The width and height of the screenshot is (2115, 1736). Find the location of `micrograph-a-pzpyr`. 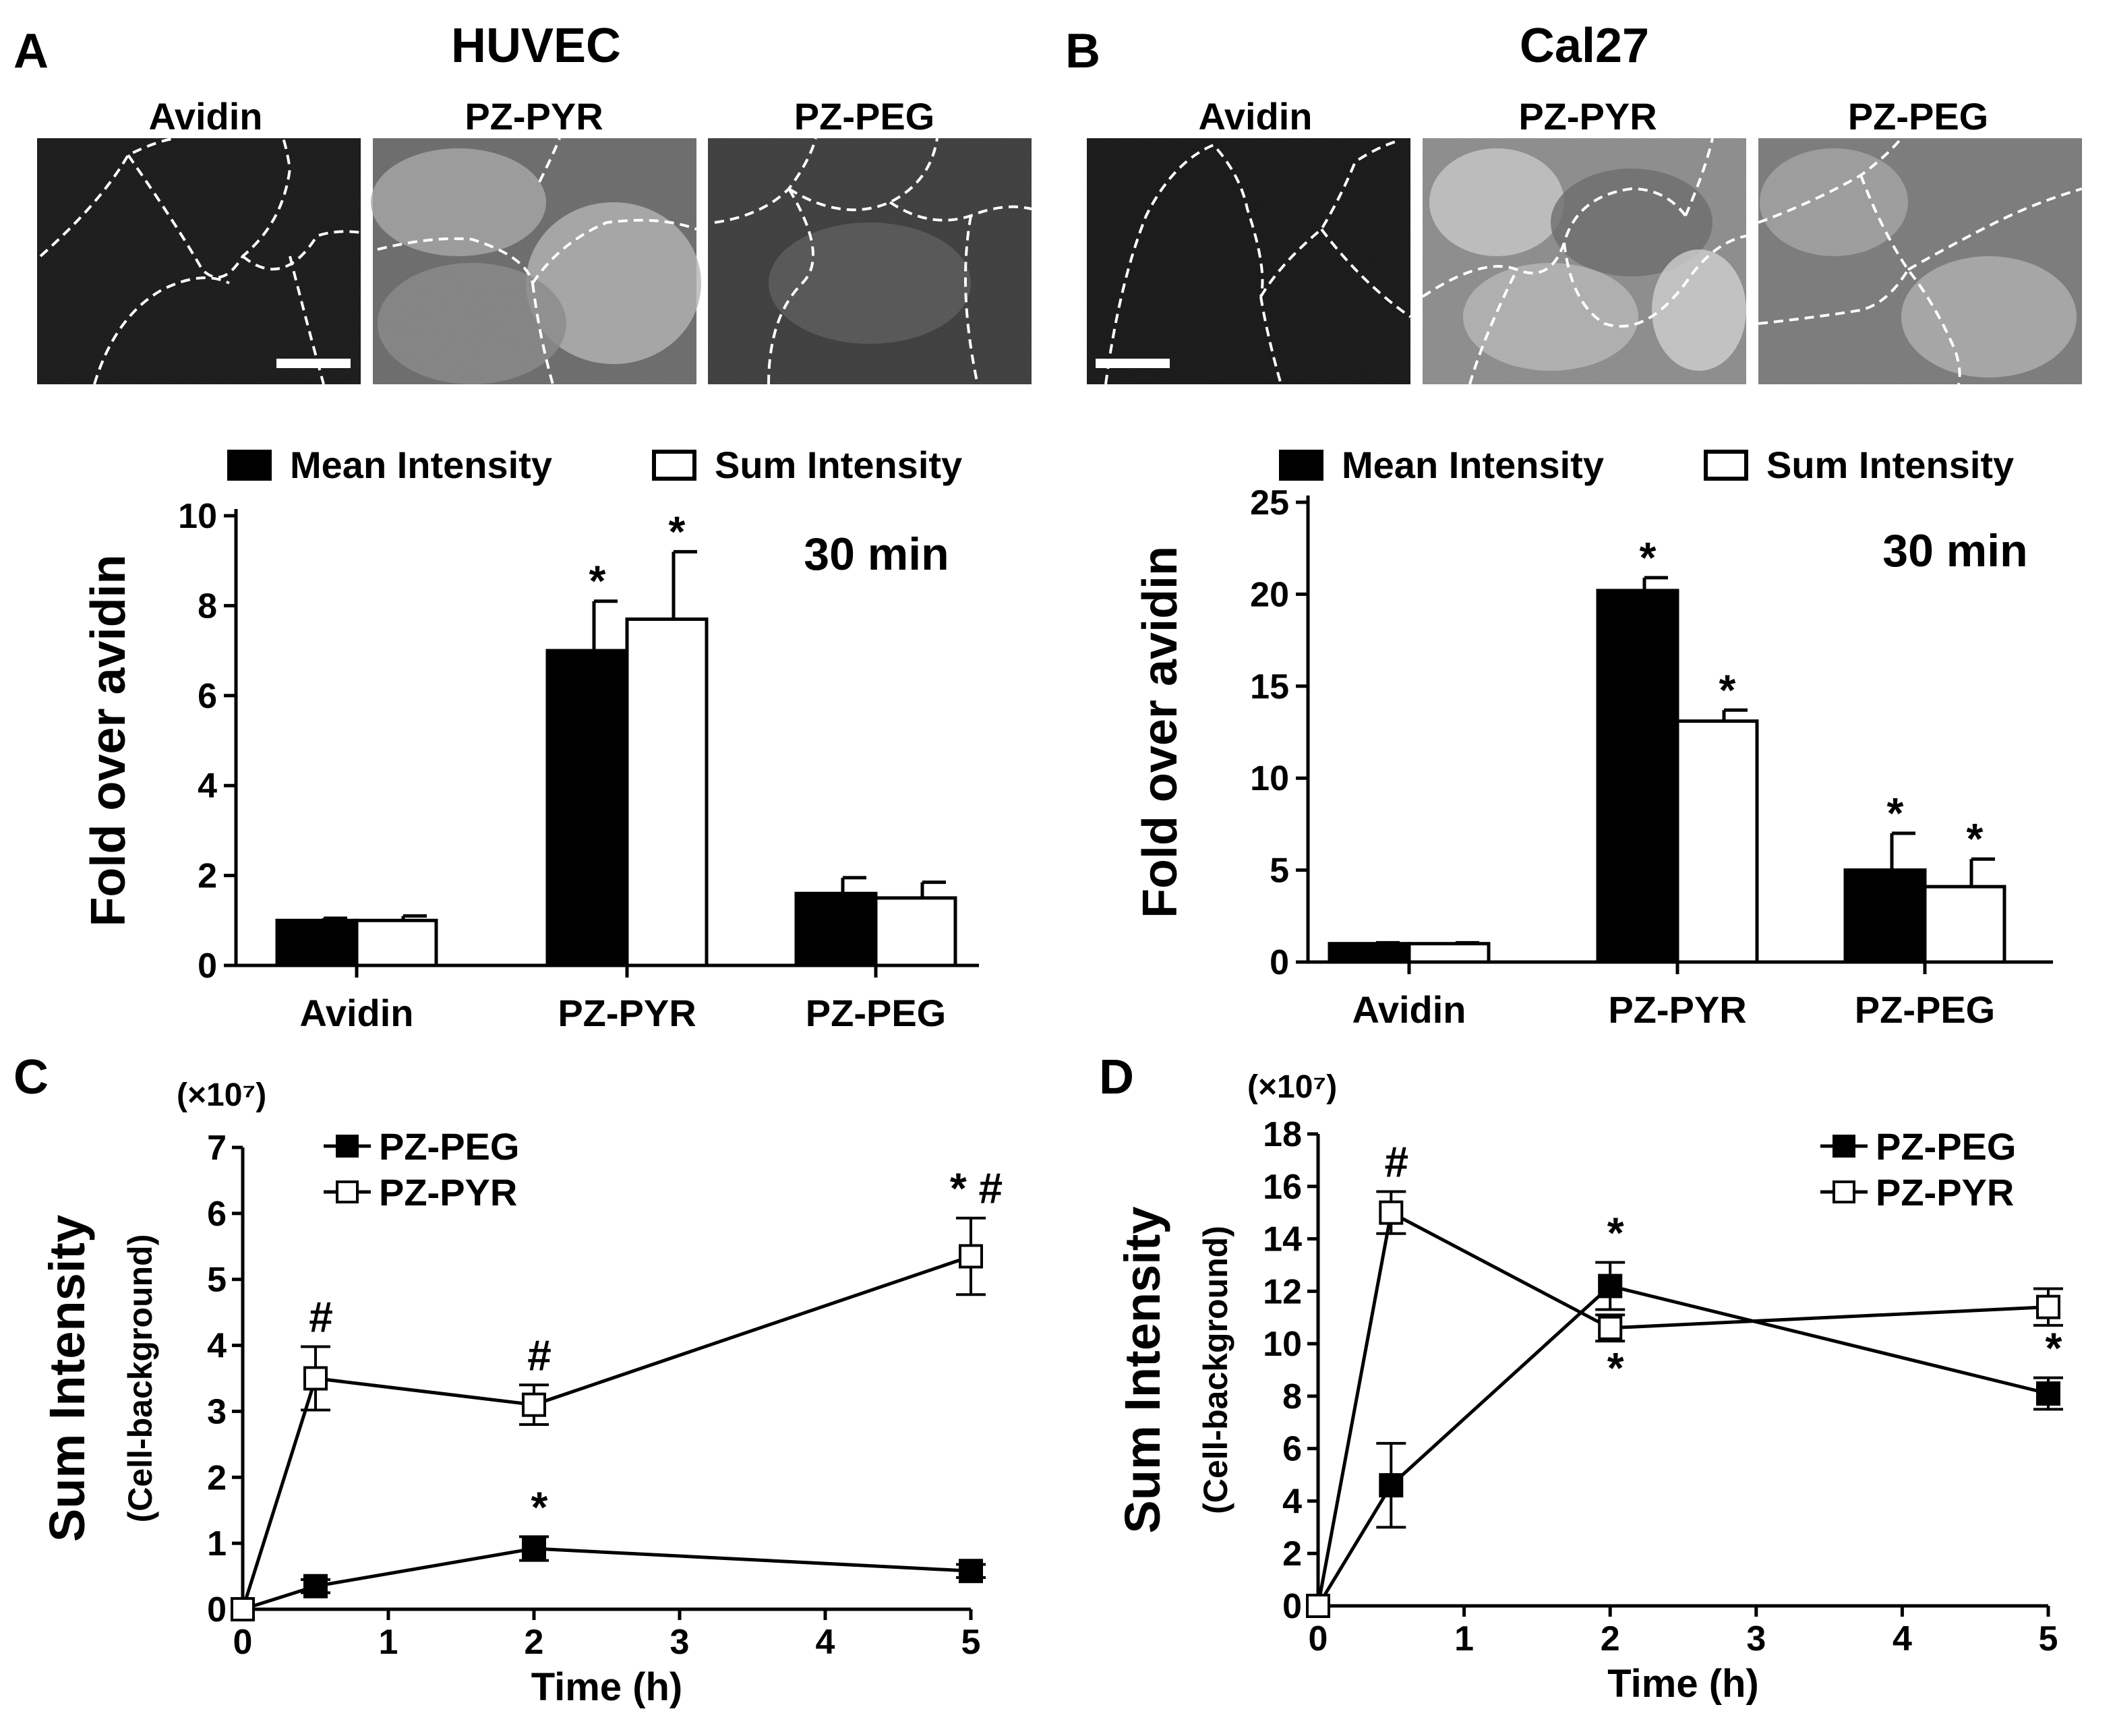

micrograph-a-pzpyr is located at coordinates (536, 261).